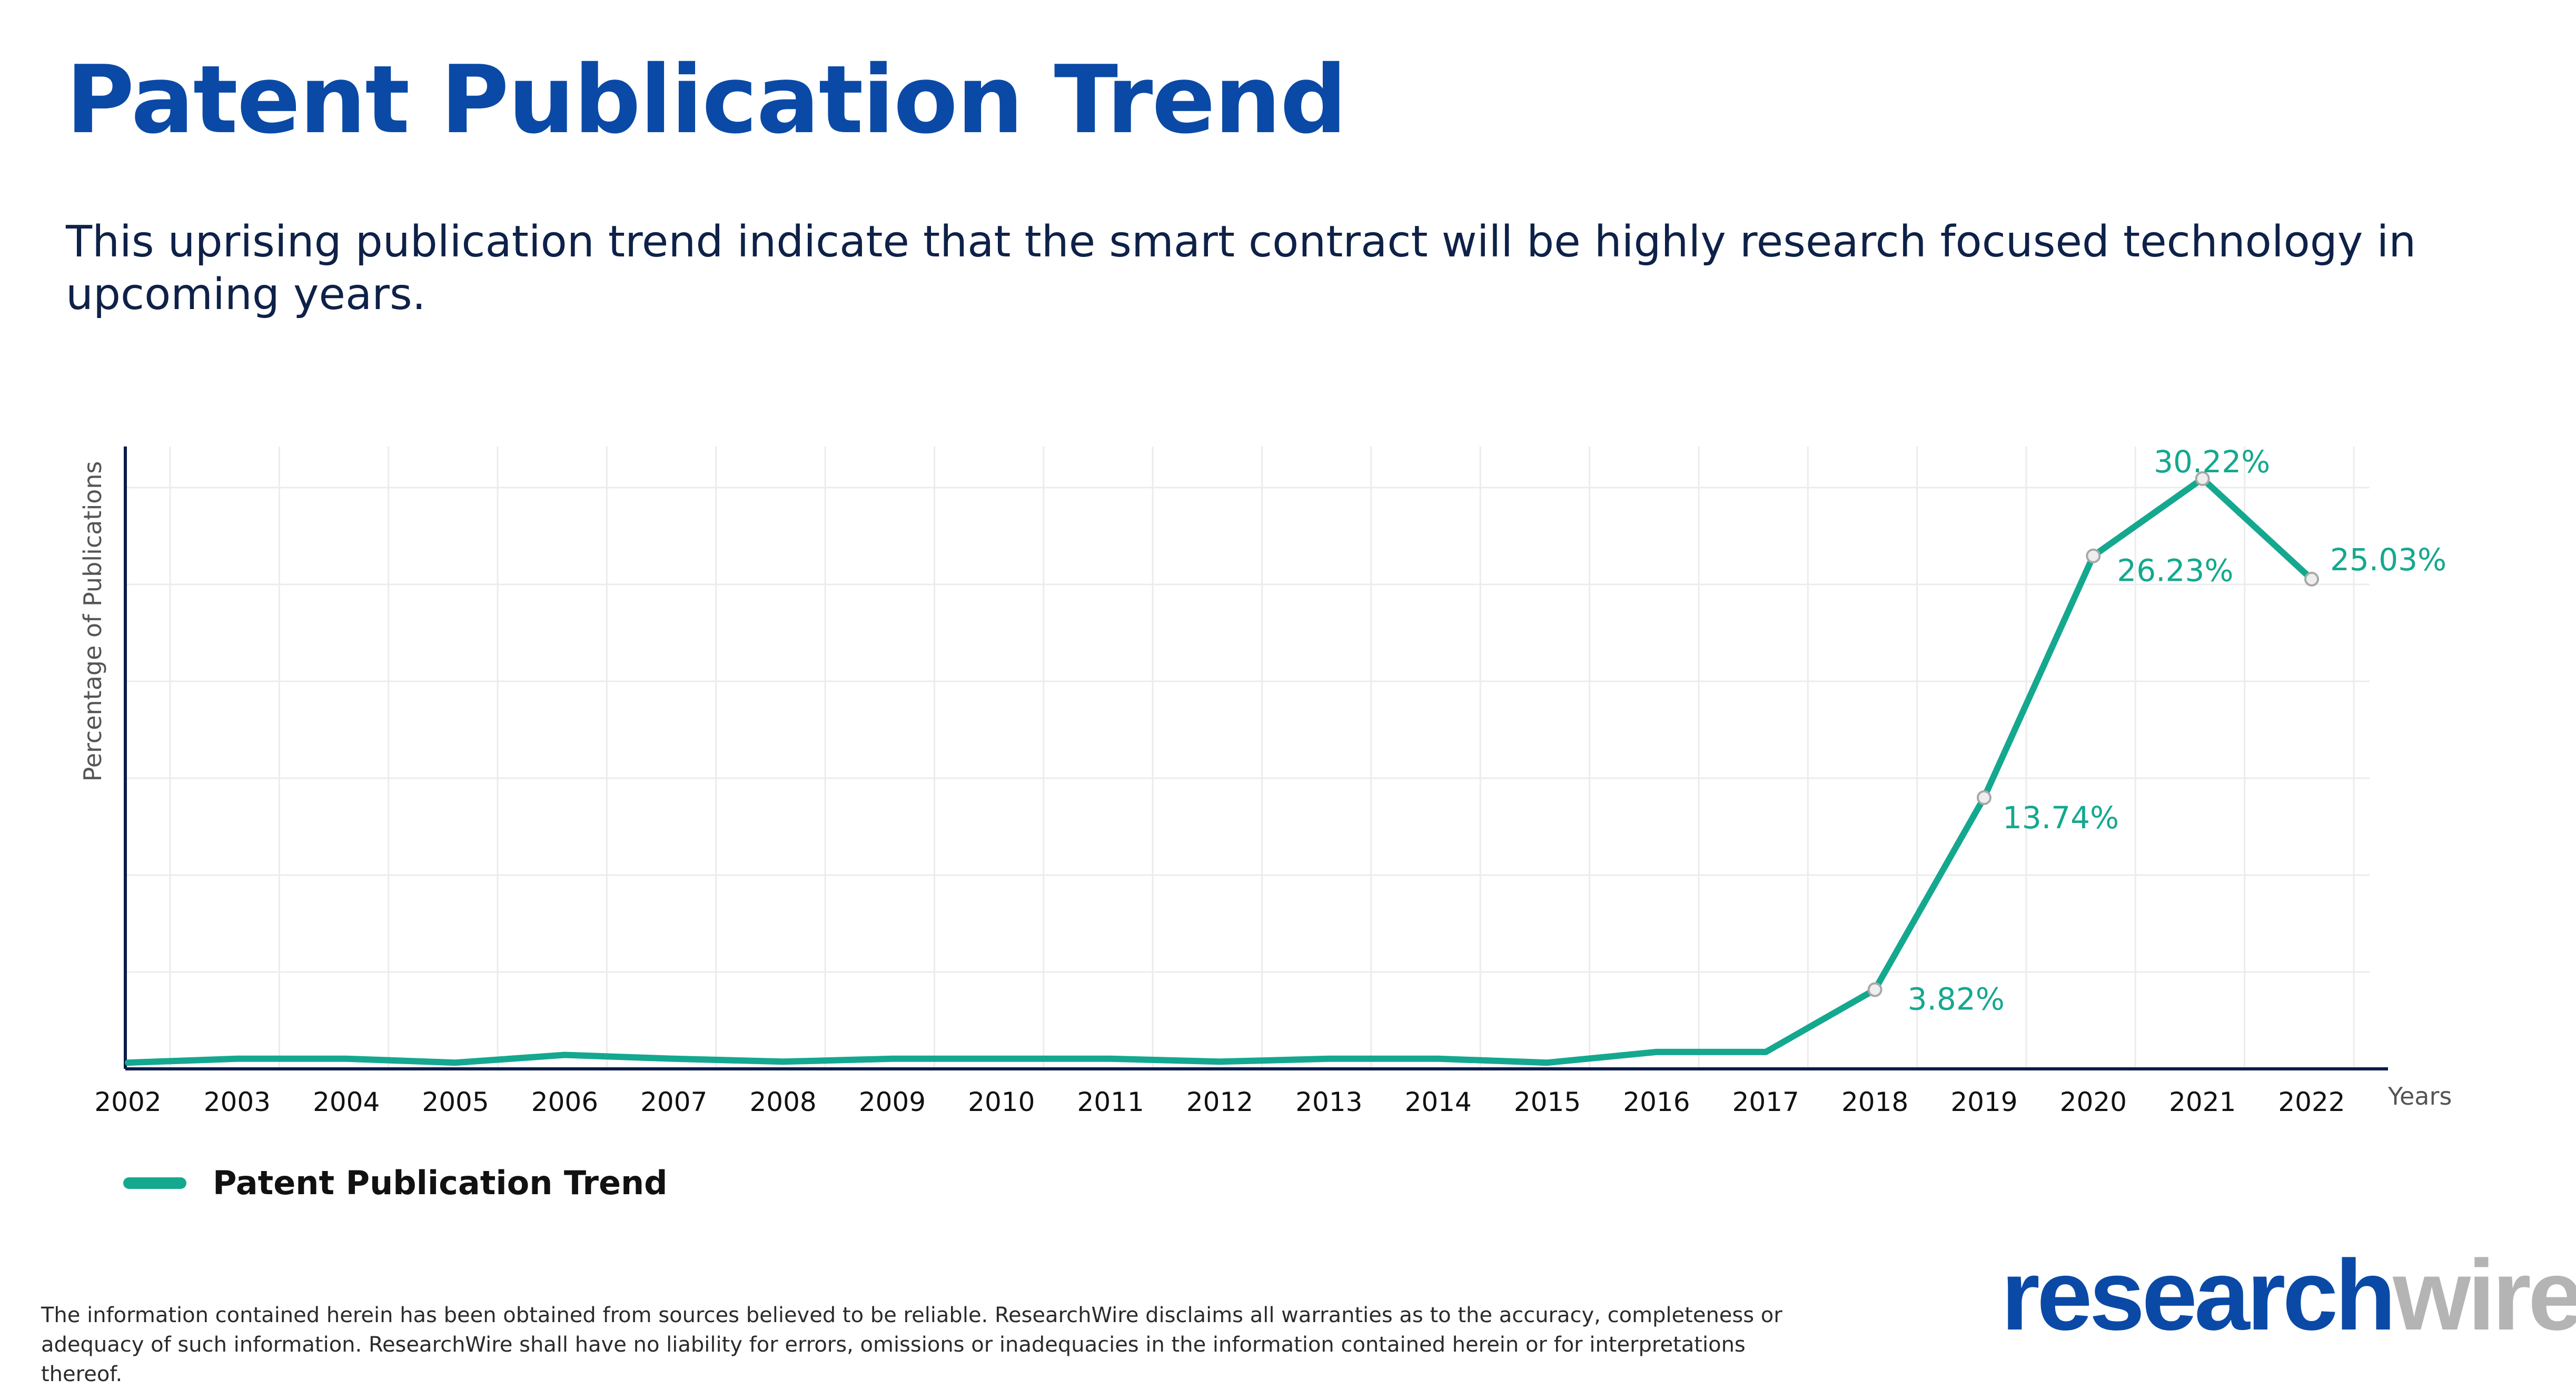 The image size is (2576, 1389). Describe the element at coordinates (2484, 1295) in the screenshot. I see `logo-part-wire: wire` at that location.